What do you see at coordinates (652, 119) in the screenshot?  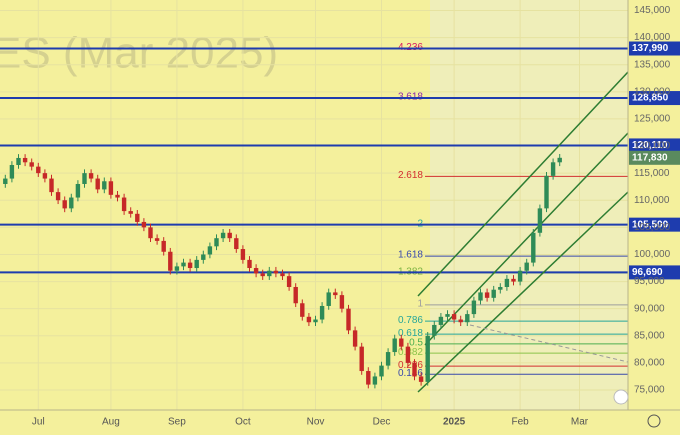 I see `y-tick-label: 125,000` at bounding box center [652, 119].